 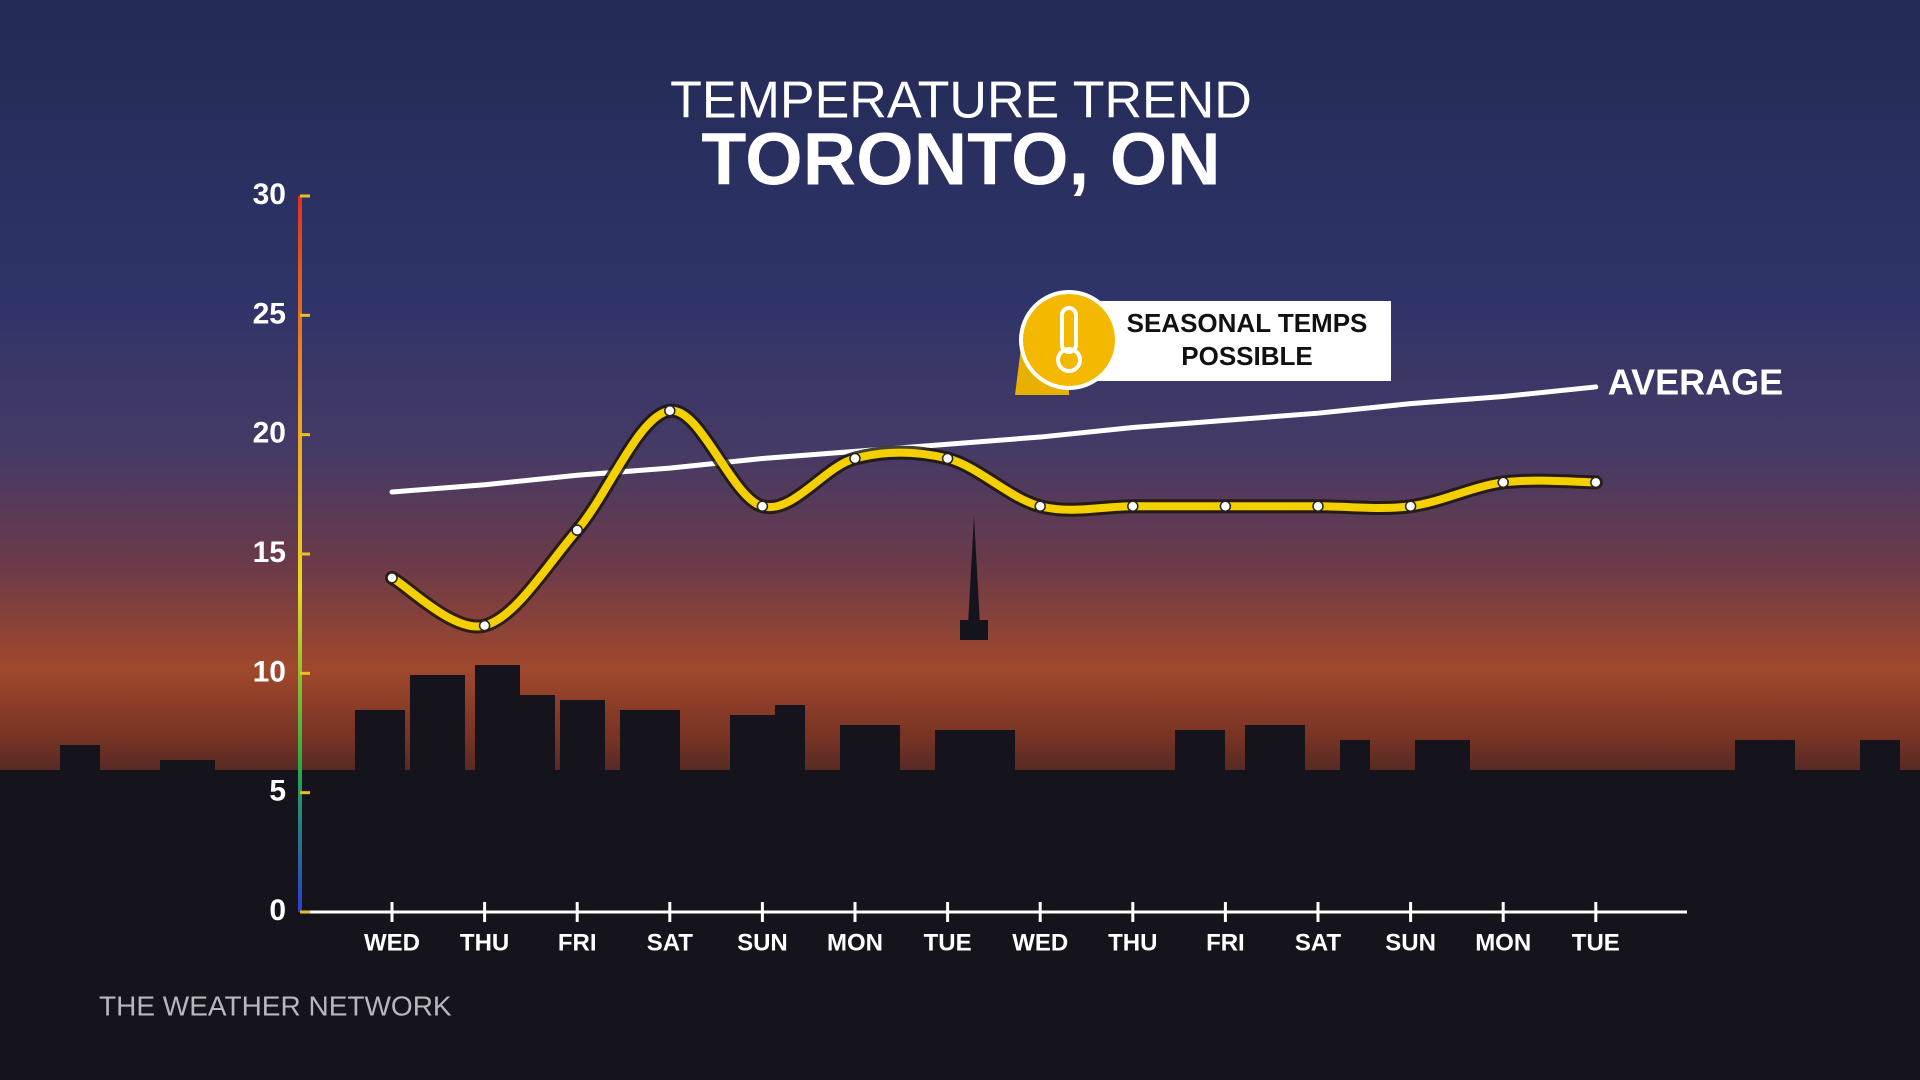 What do you see at coordinates (1246, 356) in the screenshot?
I see `annotation-text: POSSIBLE` at bounding box center [1246, 356].